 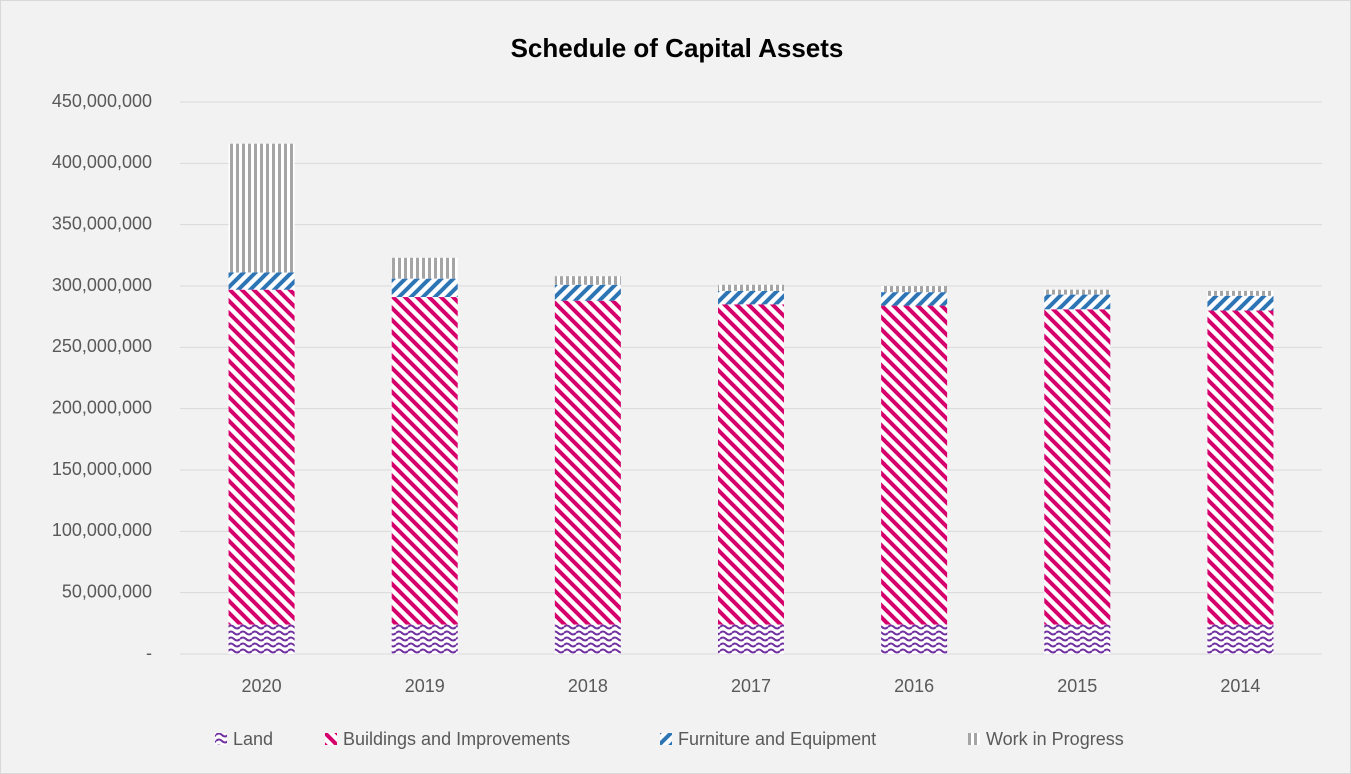 What do you see at coordinates (102, 530) in the screenshot?
I see `y-tick-label: 100,000,000` at bounding box center [102, 530].